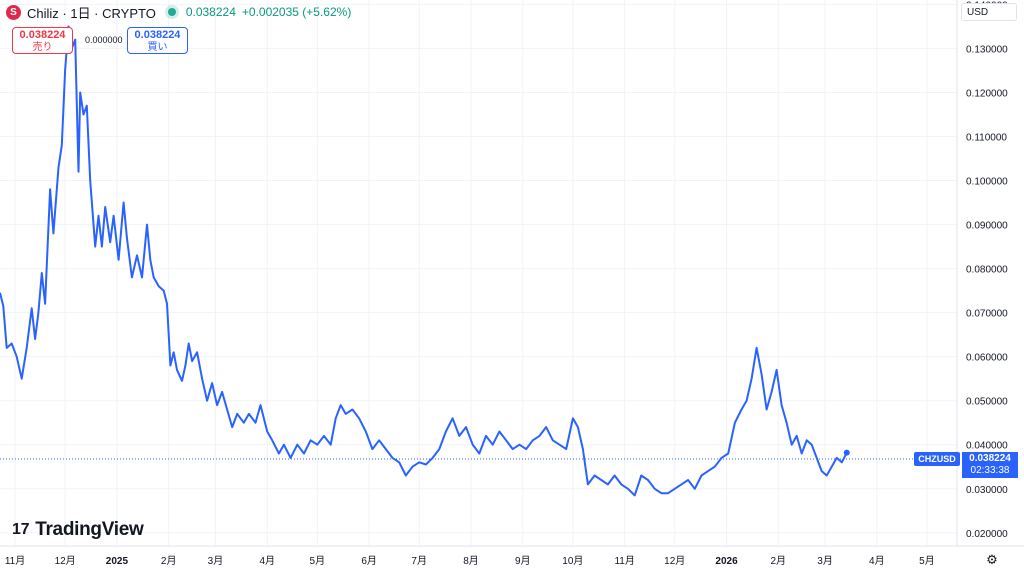  What do you see at coordinates (210, 12) in the screenshot?
I see `current-price: 0.038224` at bounding box center [210, 12].